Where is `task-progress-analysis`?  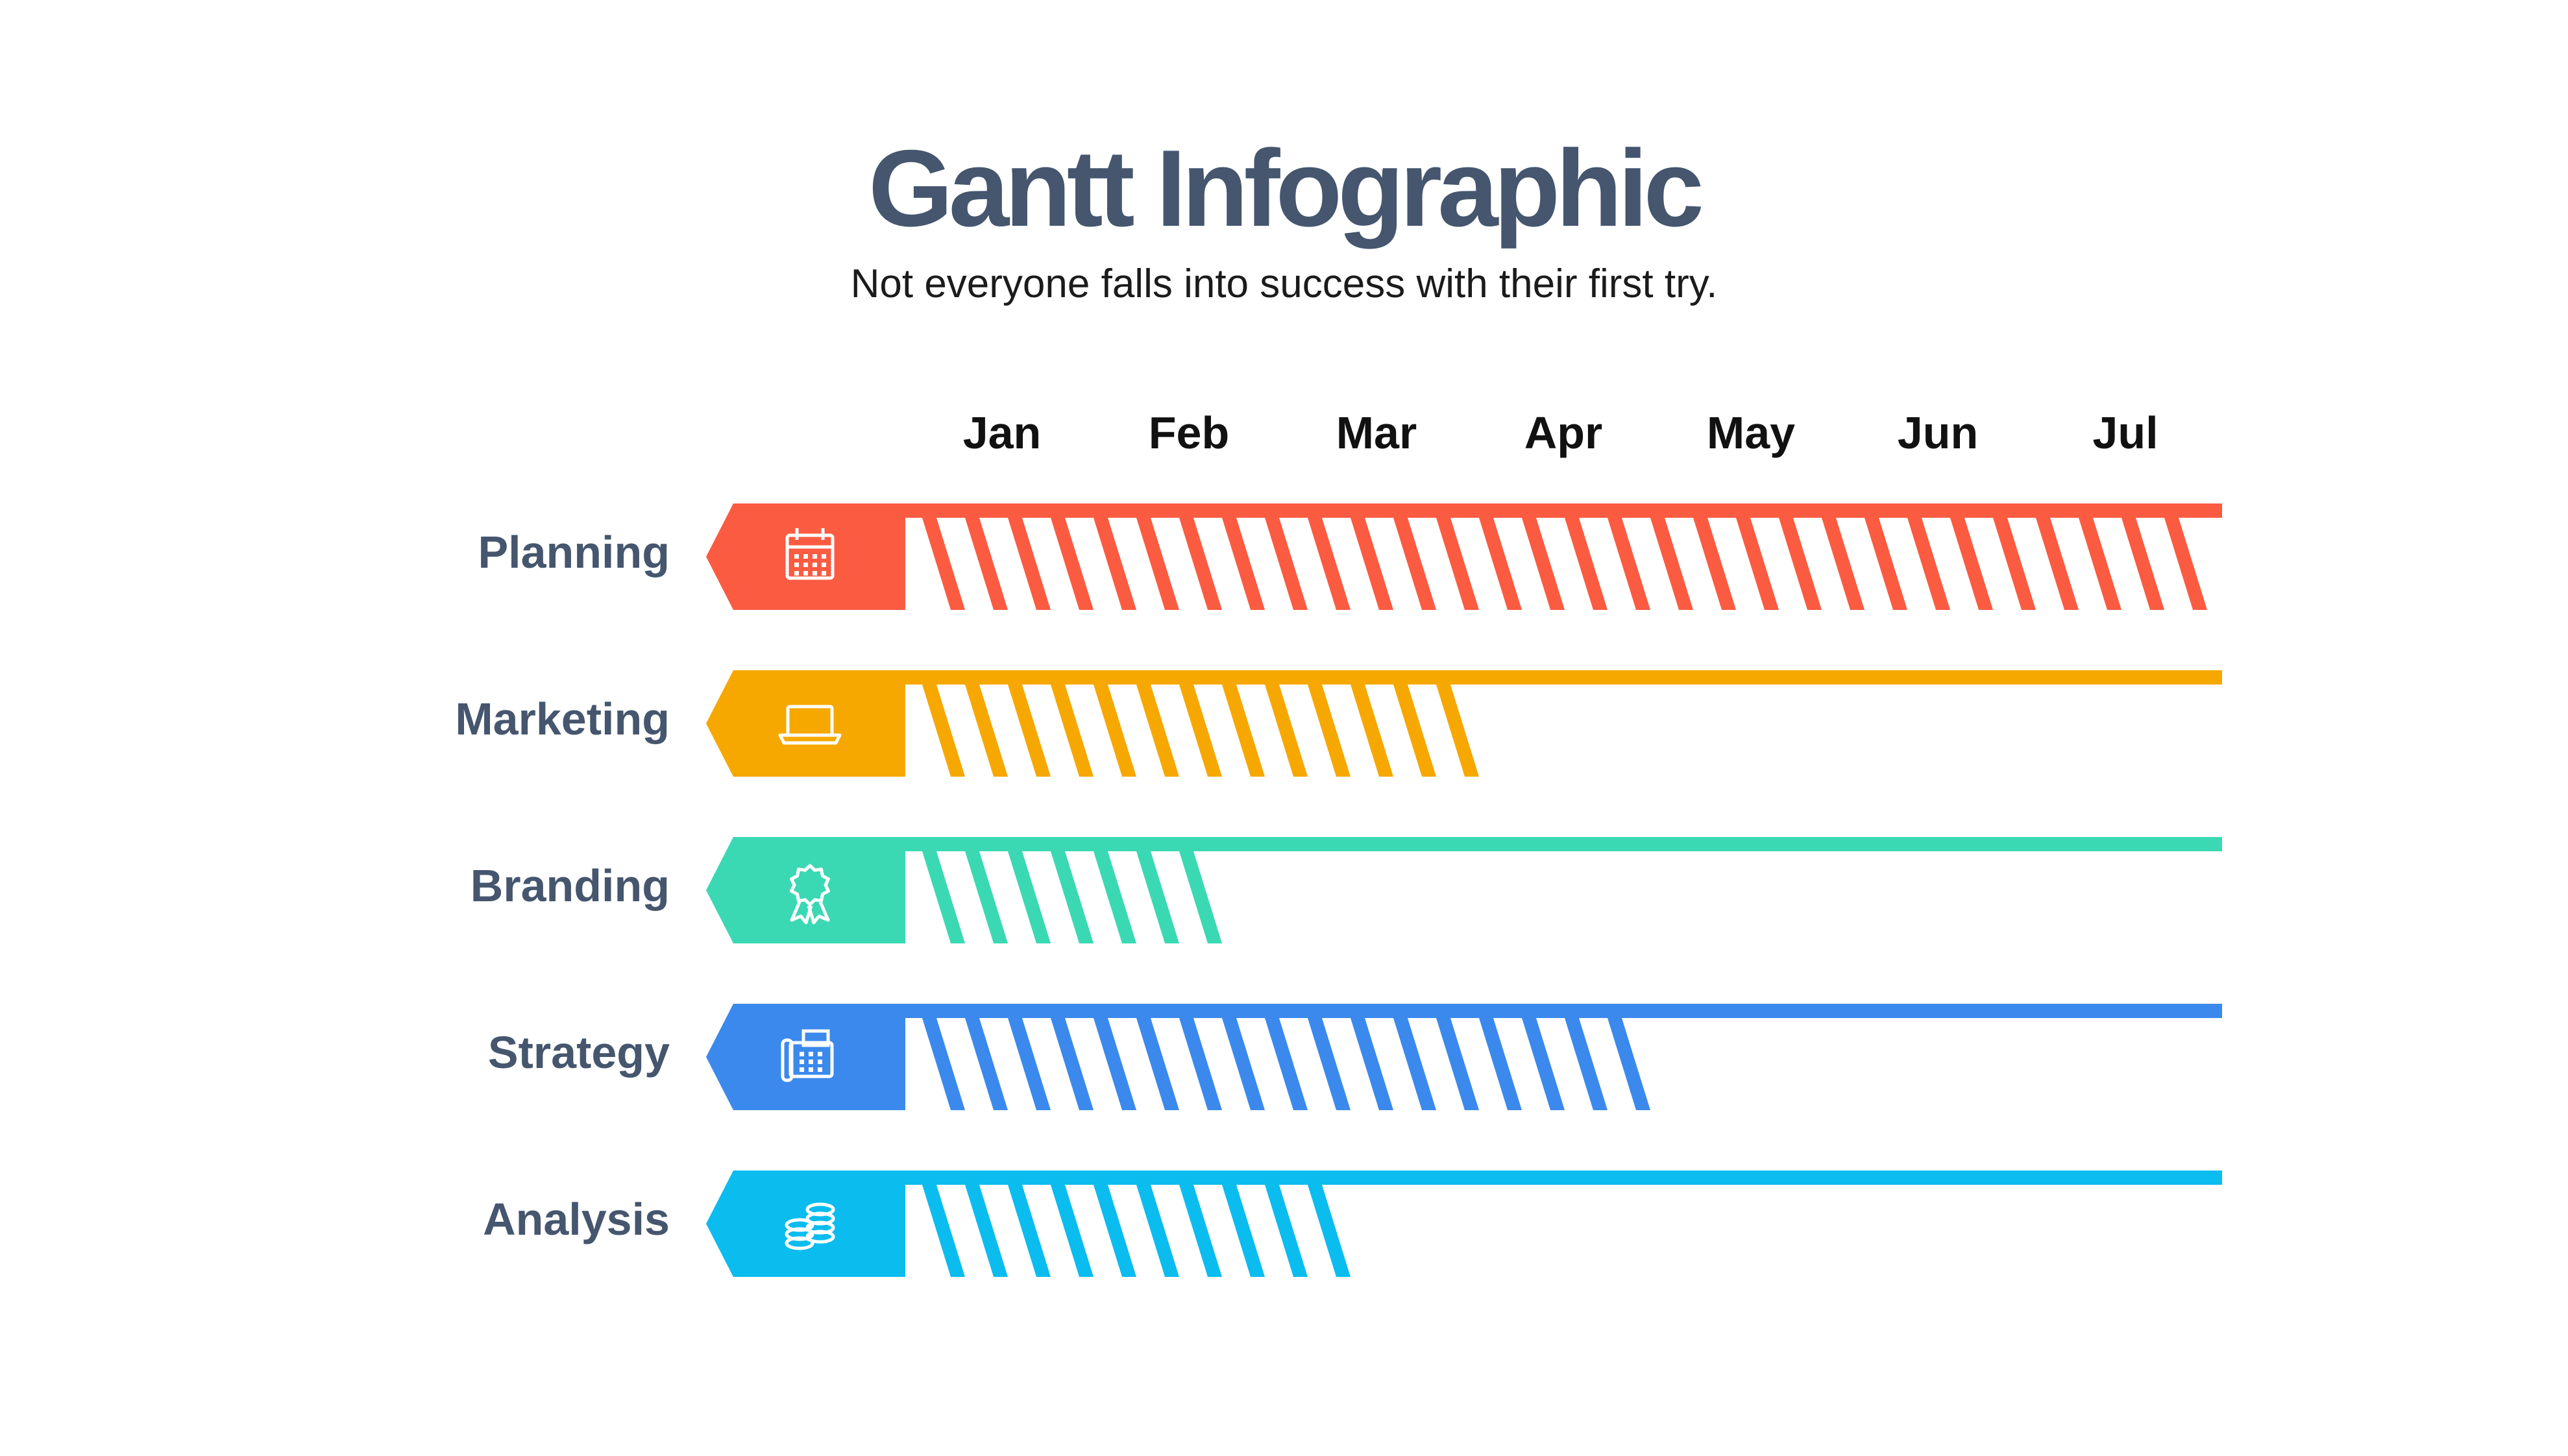
task-progress-analysis is located at coordinates (1136, 1231).